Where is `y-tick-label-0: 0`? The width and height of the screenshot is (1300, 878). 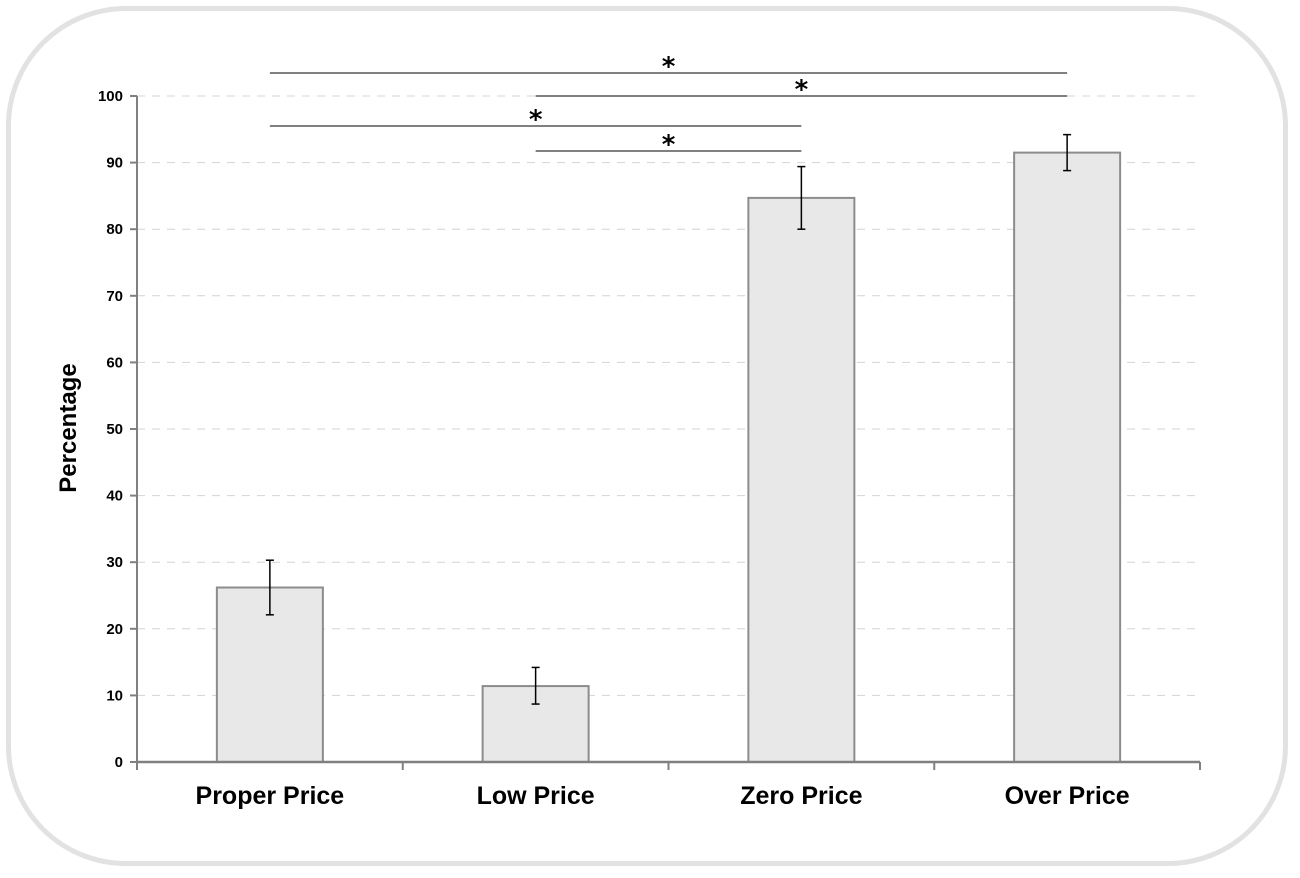 y-tick-label-0: 0 is located at coordinates (119, 762).